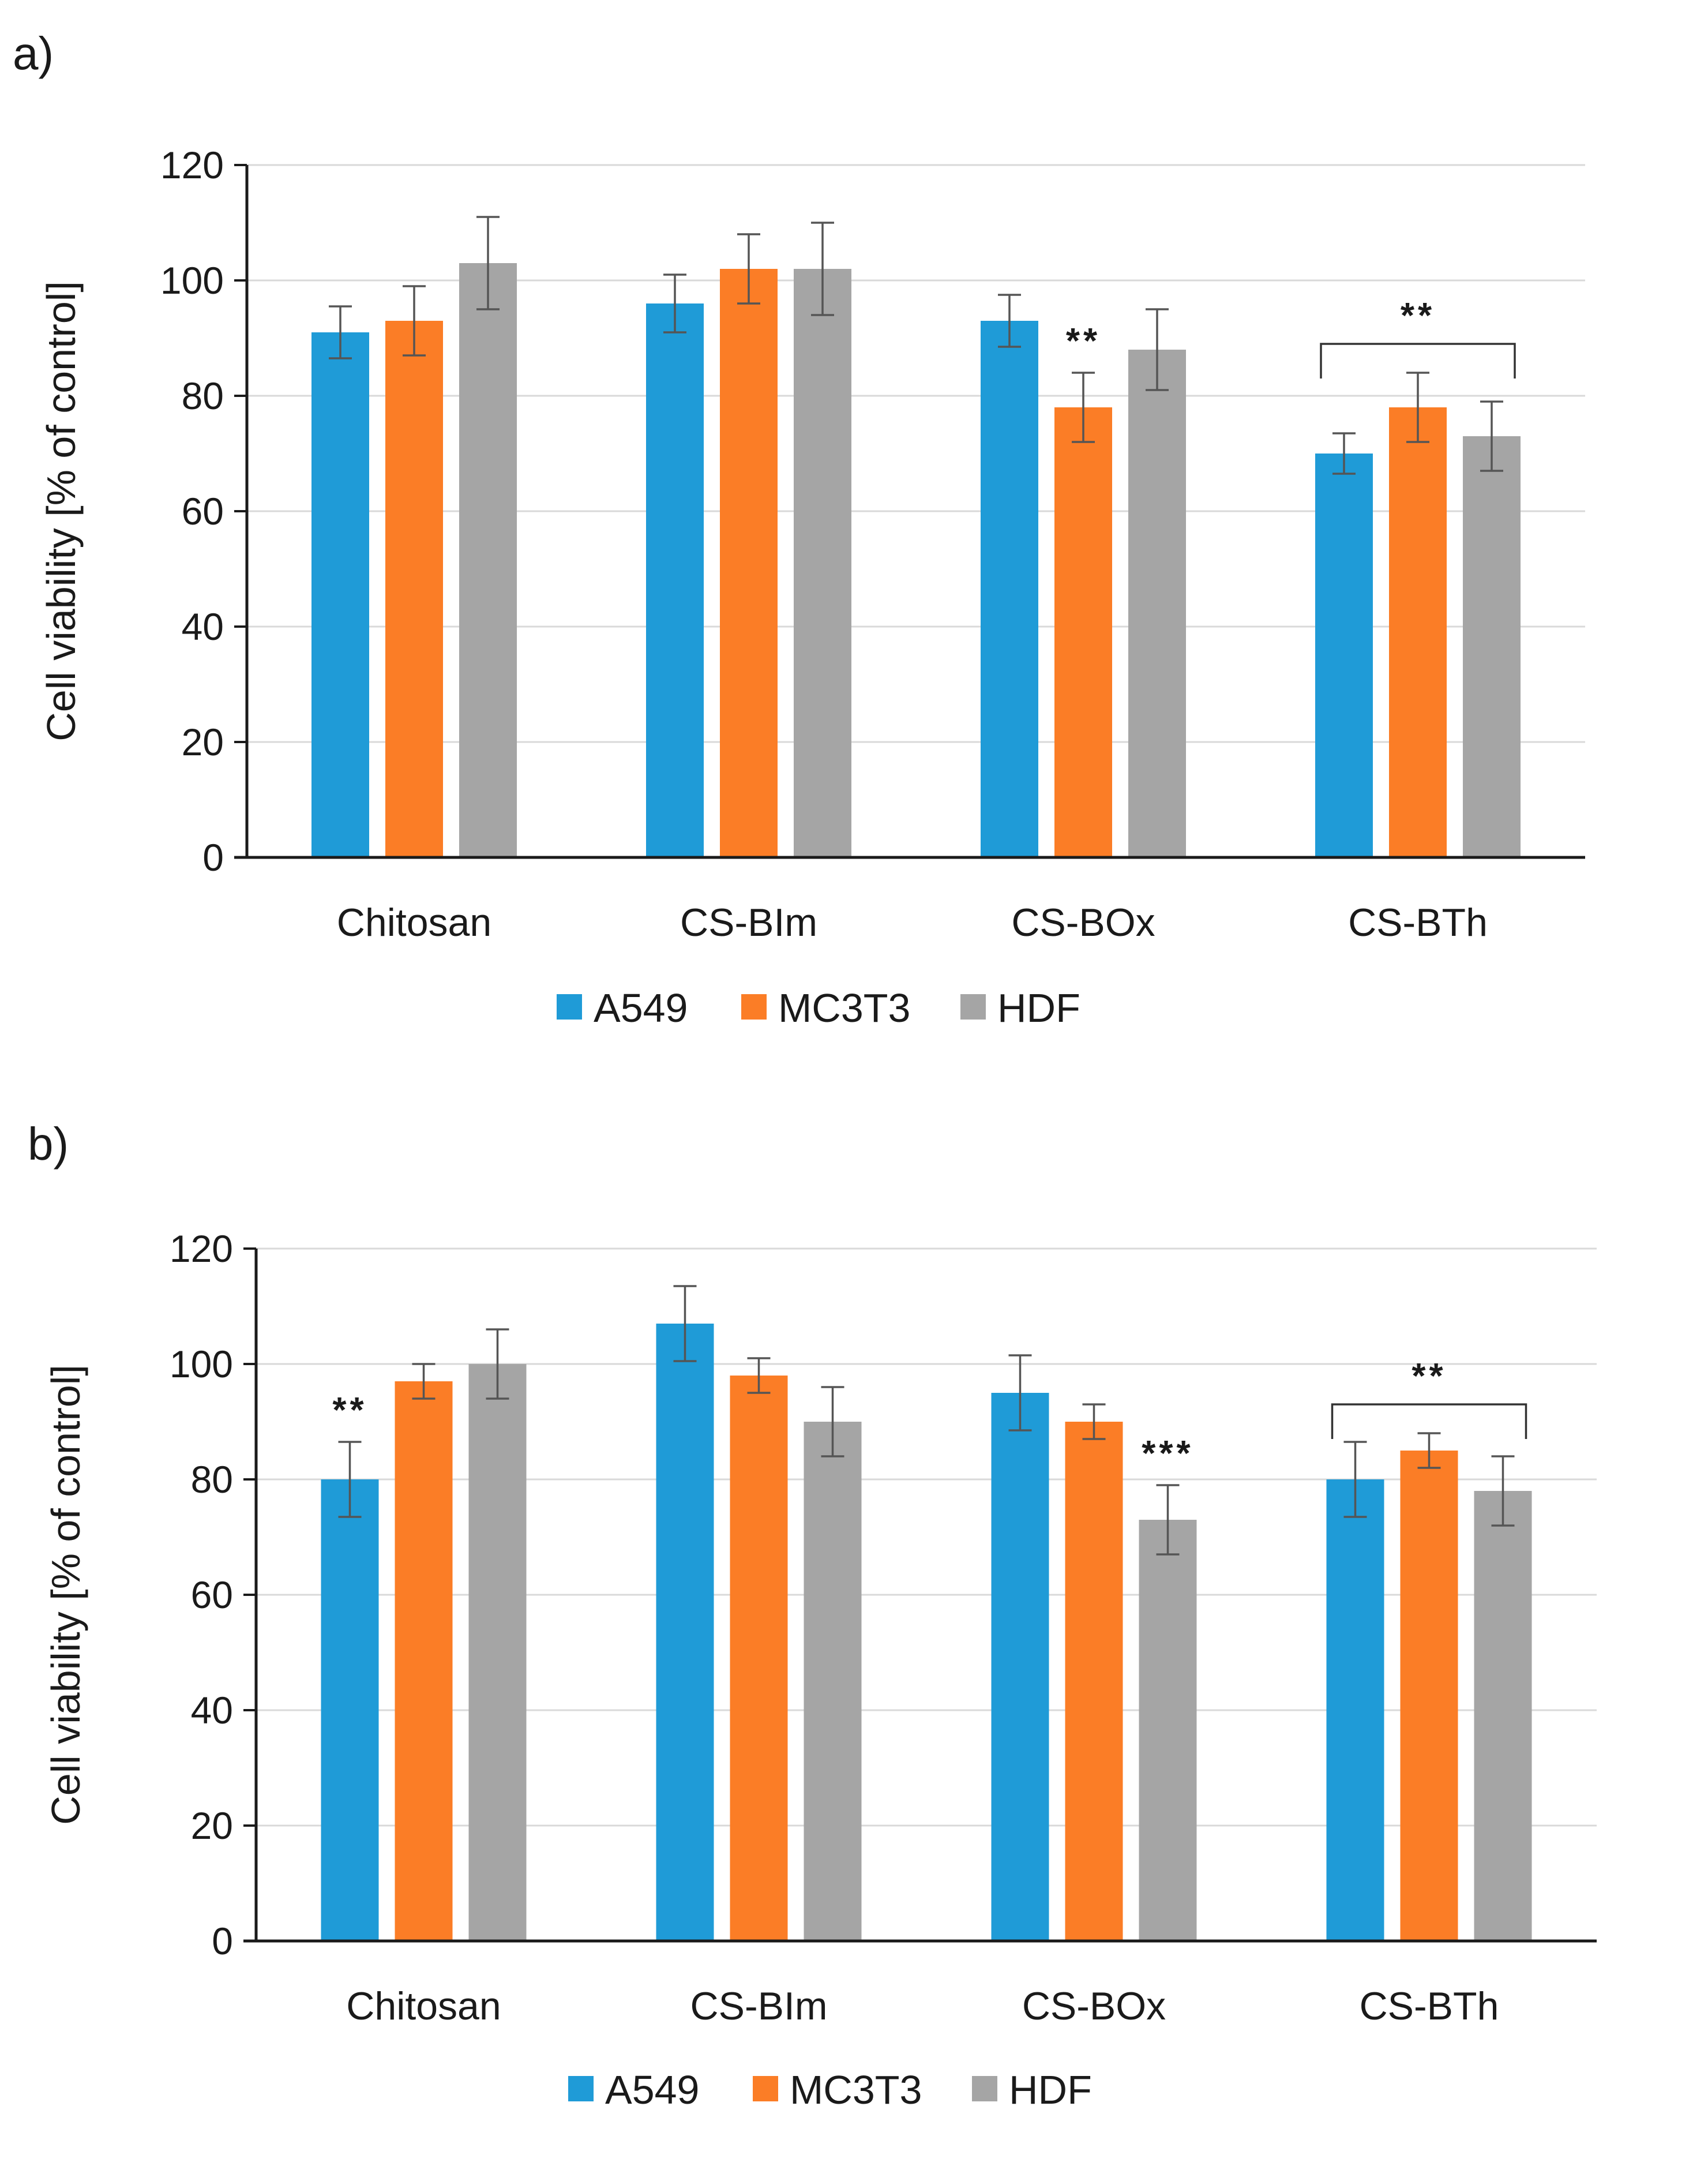  Describe the element at coordinates (48, 1144) in the screenshot. I see `panel-label: b)` at that location.